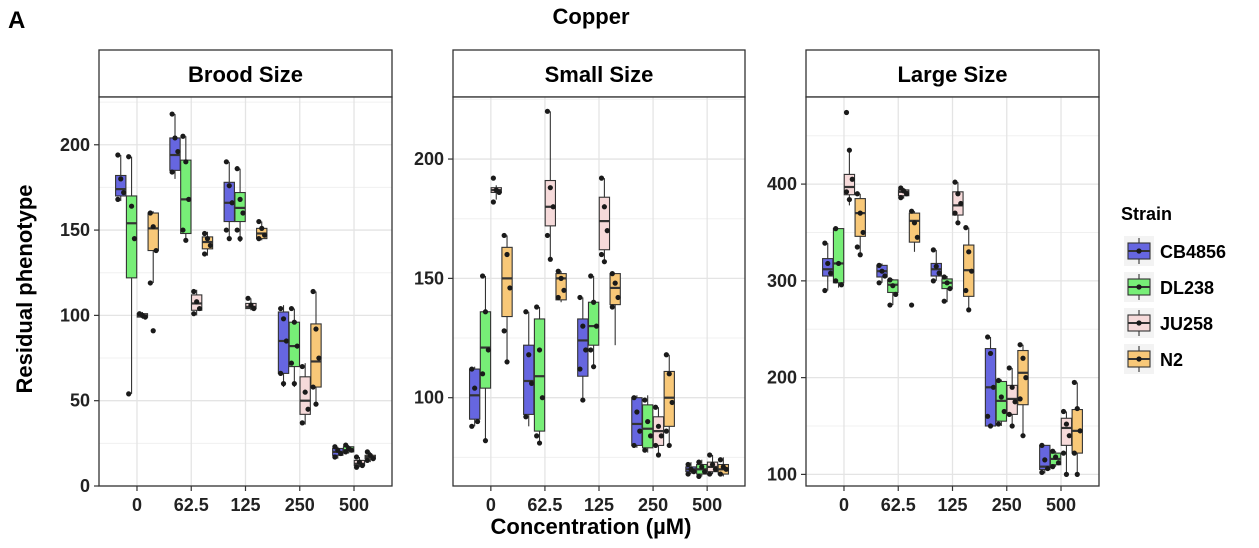  I want to click on y-tick-label: 200, so click(429, 159).